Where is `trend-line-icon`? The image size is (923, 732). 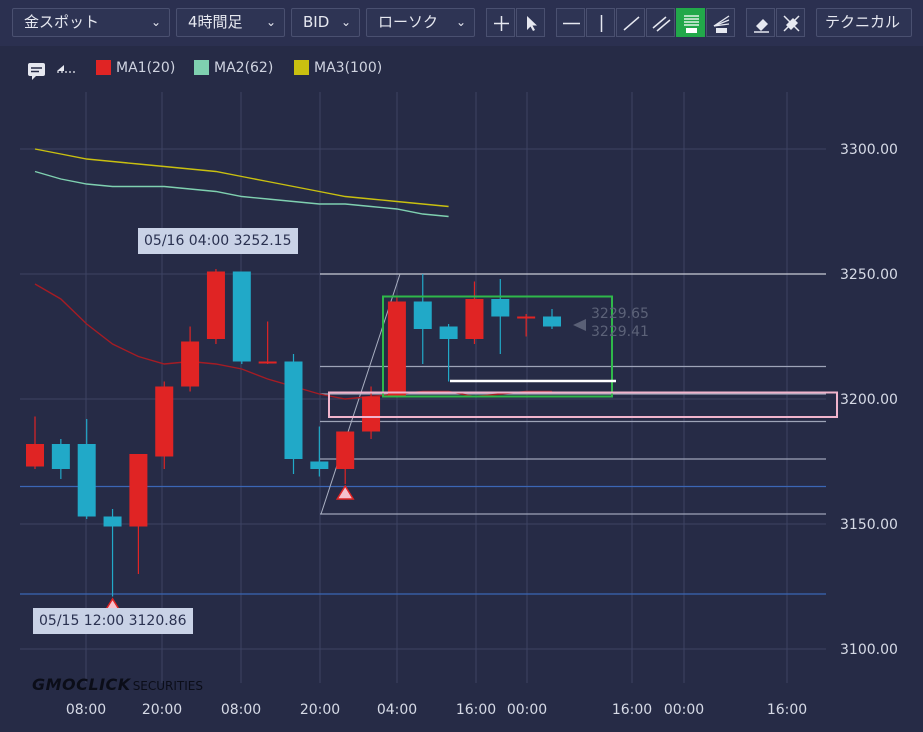
trend-line-icon is located at coordinates (631, 23).